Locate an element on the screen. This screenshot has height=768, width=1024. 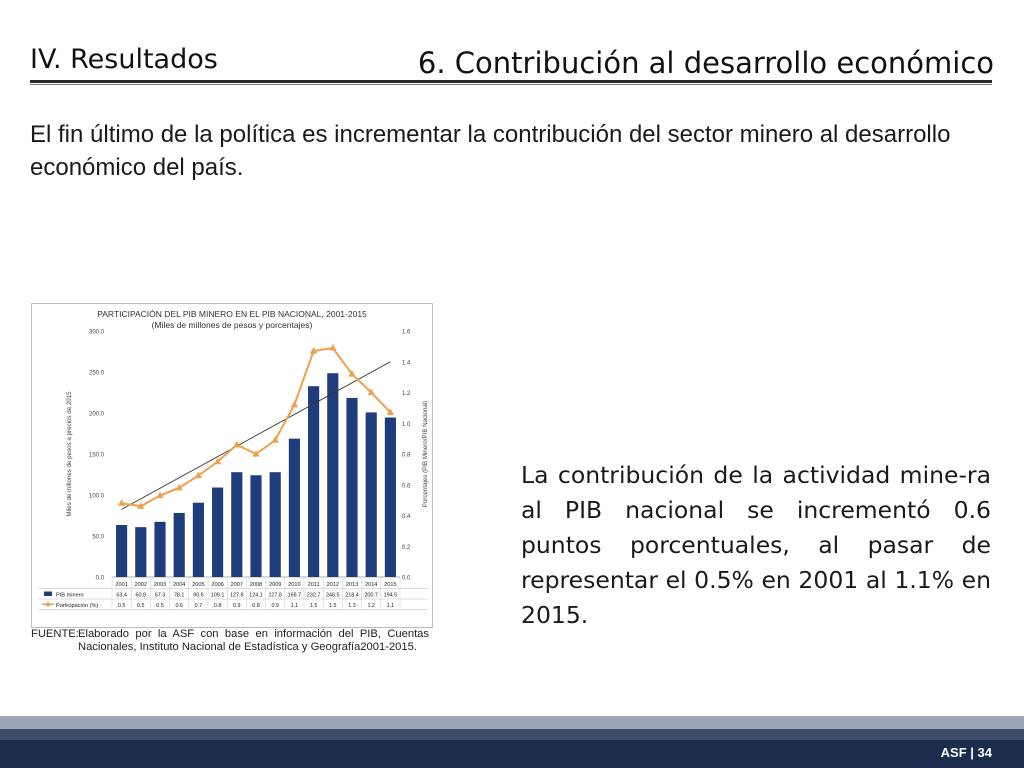
x-tick-label: 2009 is located at coordinates (275, 585).